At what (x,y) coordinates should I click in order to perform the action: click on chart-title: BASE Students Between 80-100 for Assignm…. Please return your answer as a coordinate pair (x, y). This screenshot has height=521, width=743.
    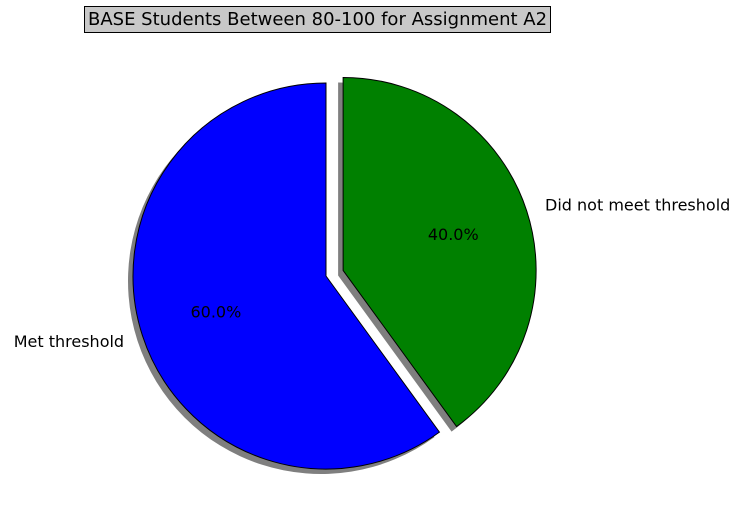
    Looking at the image, I should click on (318, 19).